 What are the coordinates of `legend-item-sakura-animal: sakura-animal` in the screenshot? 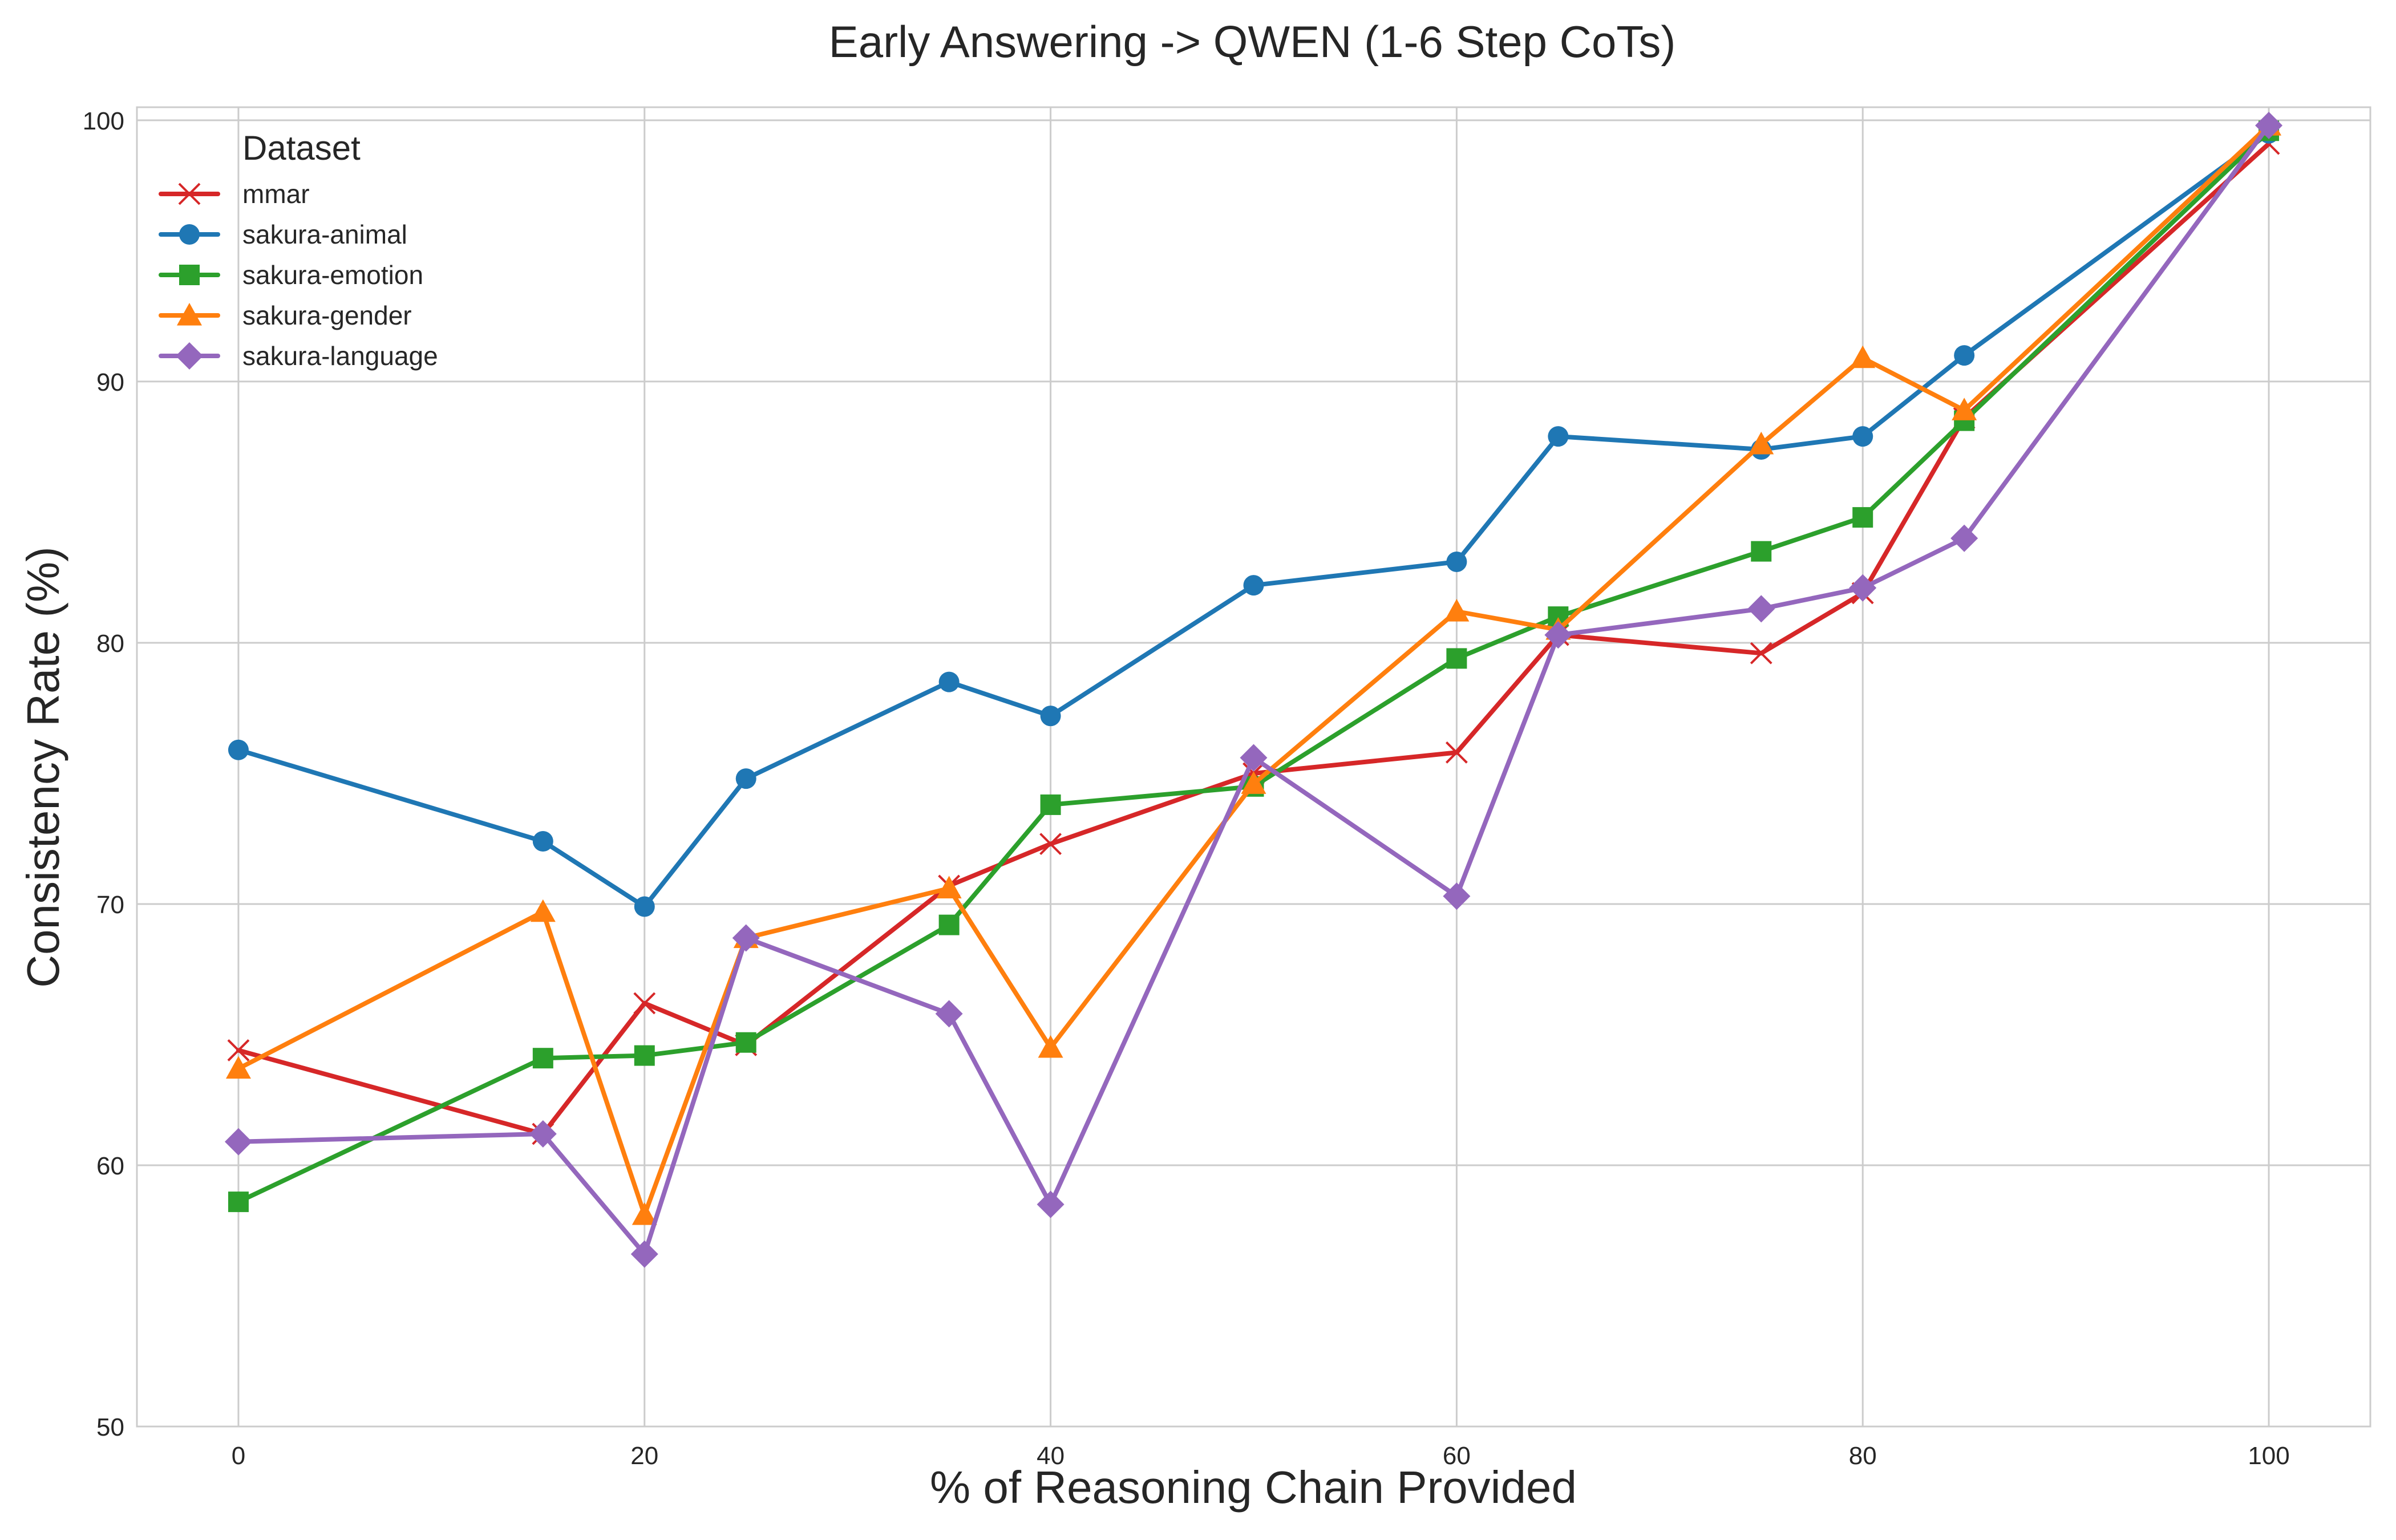 It's located at (283, 234).